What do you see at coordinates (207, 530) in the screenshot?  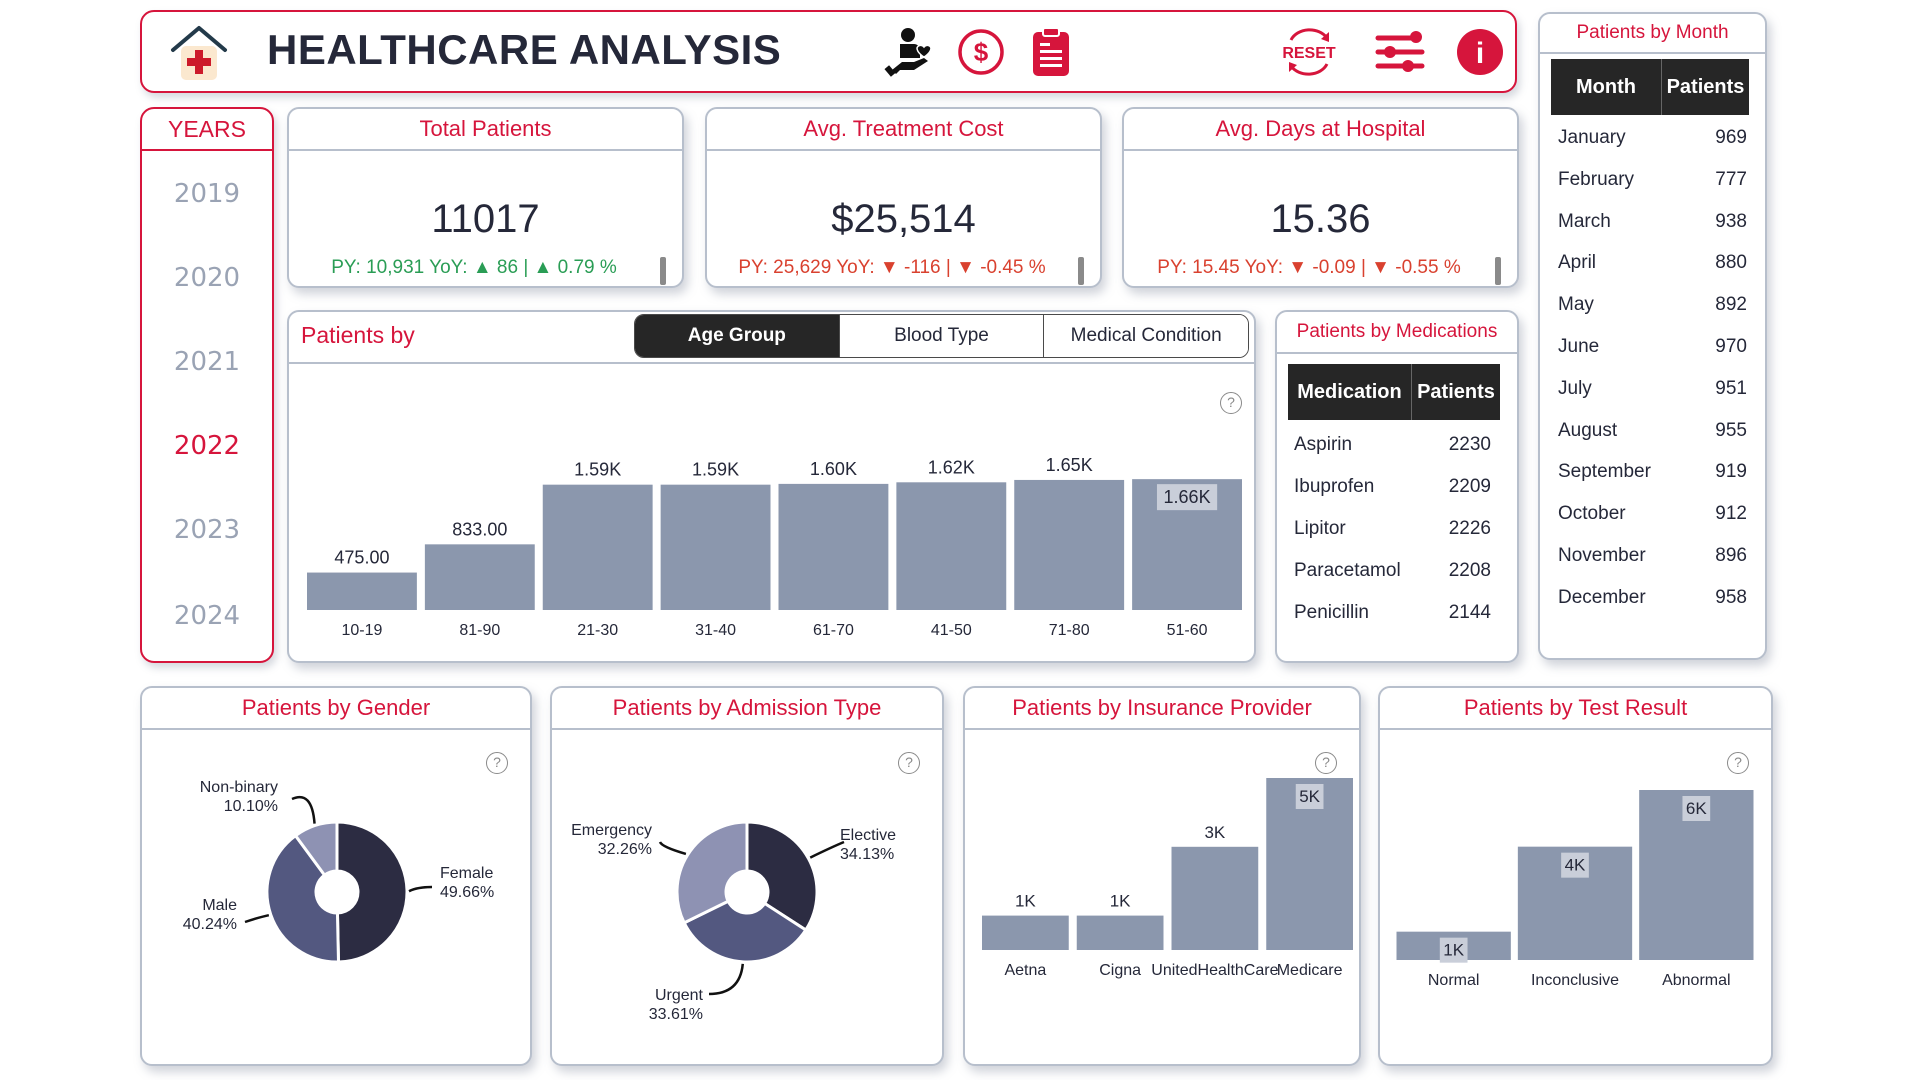 I see `year-item-2023: 2023` at bounding box center [207, 530].